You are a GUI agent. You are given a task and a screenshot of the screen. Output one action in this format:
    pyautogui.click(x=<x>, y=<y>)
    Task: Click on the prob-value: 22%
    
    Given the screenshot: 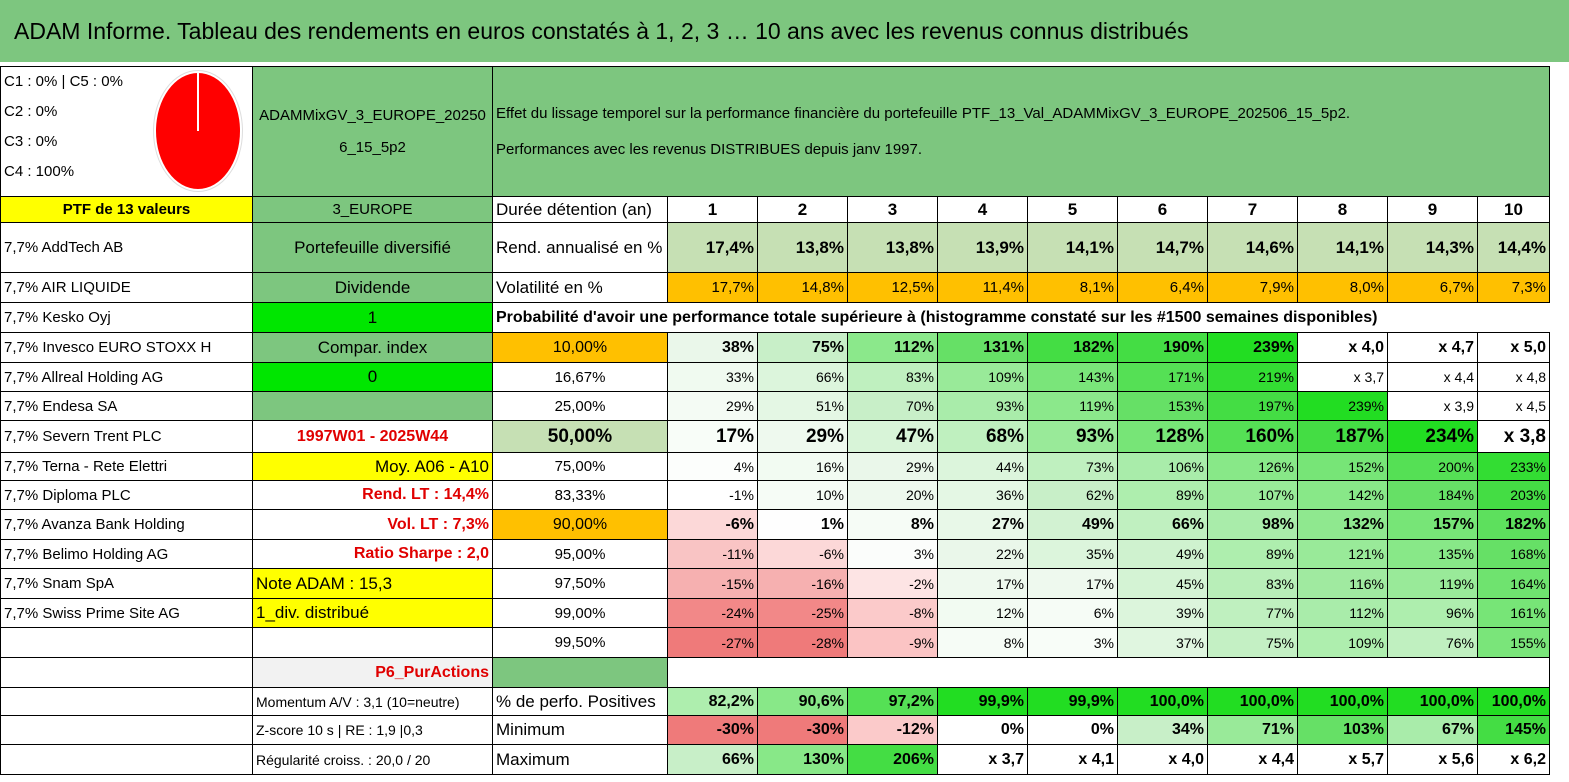 What is the action you would take?
    pyautogui.click(x=982, y=554)
    